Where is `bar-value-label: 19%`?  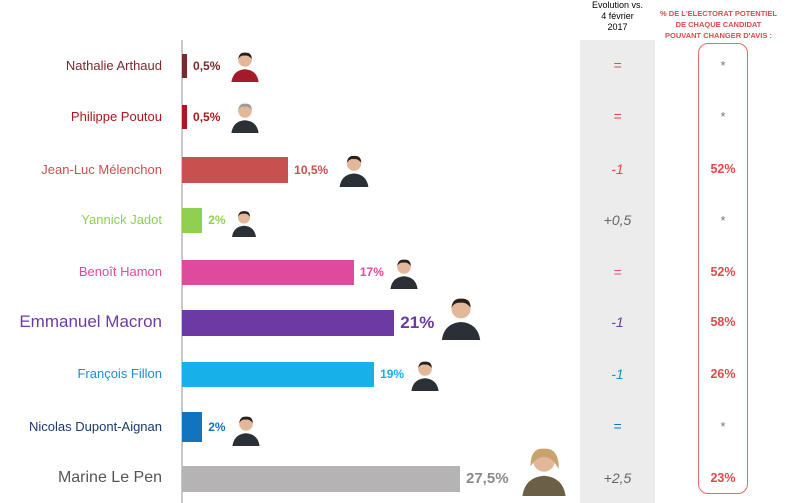 bar-value-label: 19% is located at coordinates (392, 374).